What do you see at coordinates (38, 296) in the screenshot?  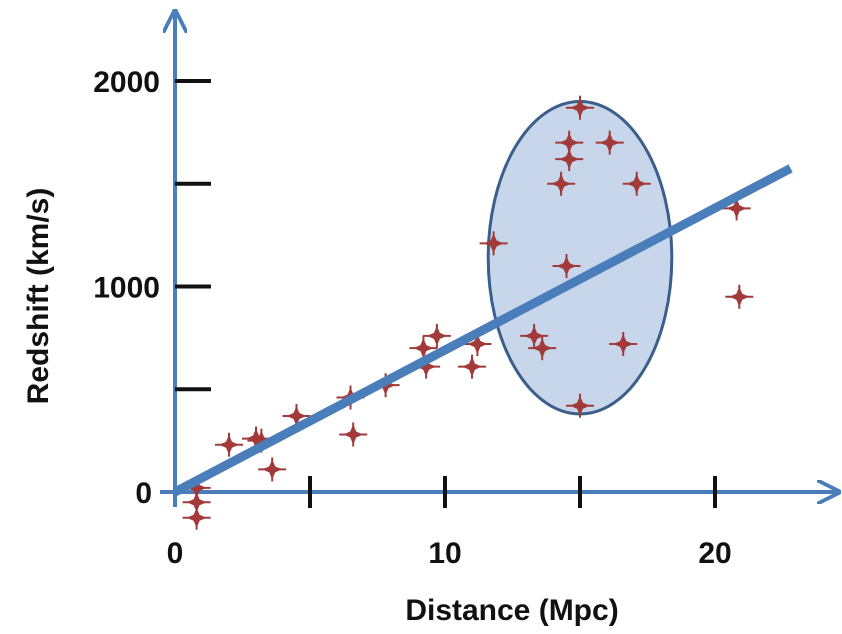 I see `y-axis-title: Redshift (km/s)` at bounding box center [38, 296].